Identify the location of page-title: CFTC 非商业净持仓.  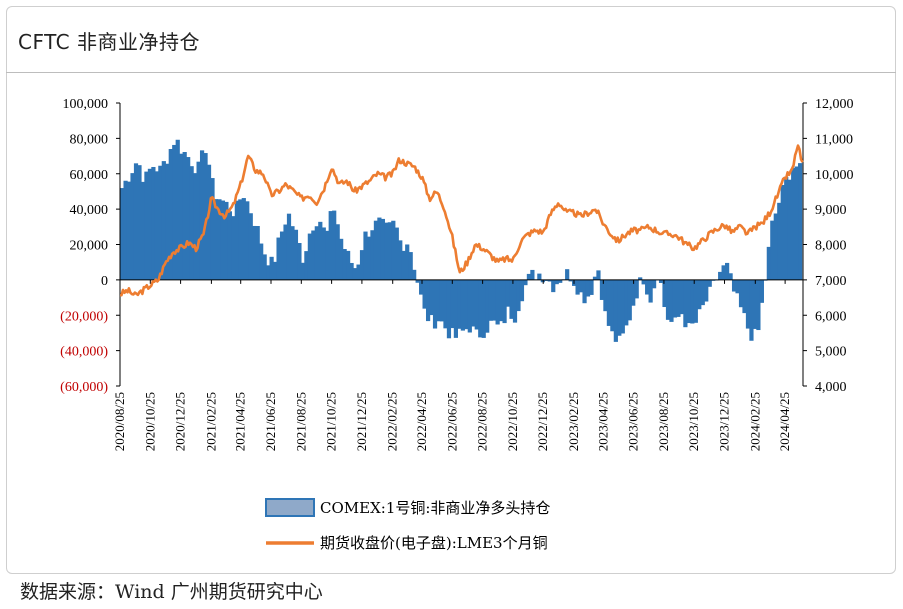
(109, 42).